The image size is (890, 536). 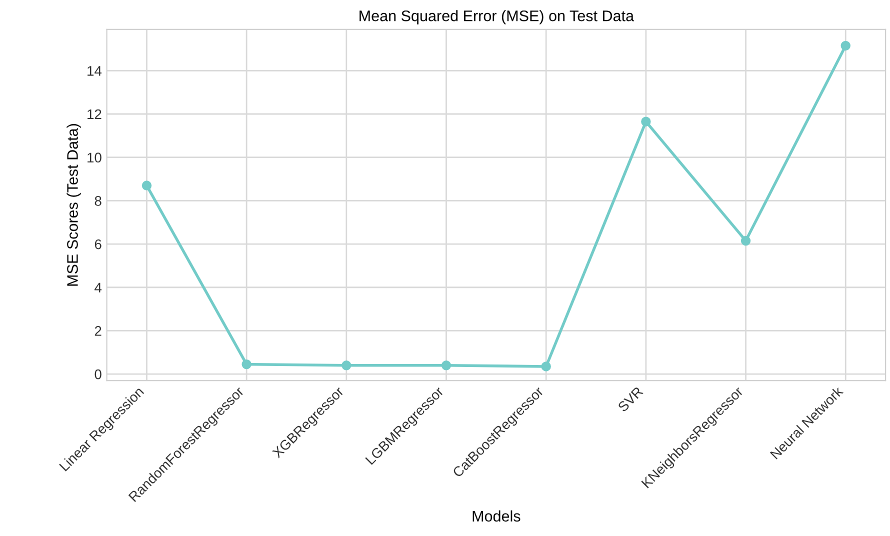 I want to click on y-tick-label: 12, so click(x=95, y=114).